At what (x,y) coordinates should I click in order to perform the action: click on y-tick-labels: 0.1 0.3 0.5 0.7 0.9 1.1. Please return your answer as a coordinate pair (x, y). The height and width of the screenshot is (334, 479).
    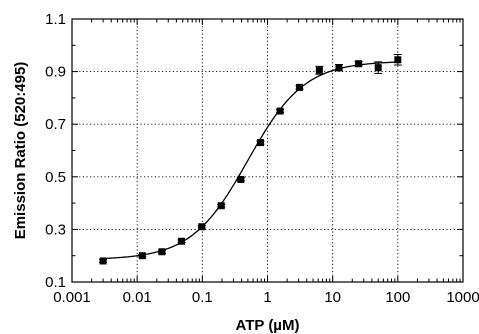
    Looking at the image, I should click on (55, 151).